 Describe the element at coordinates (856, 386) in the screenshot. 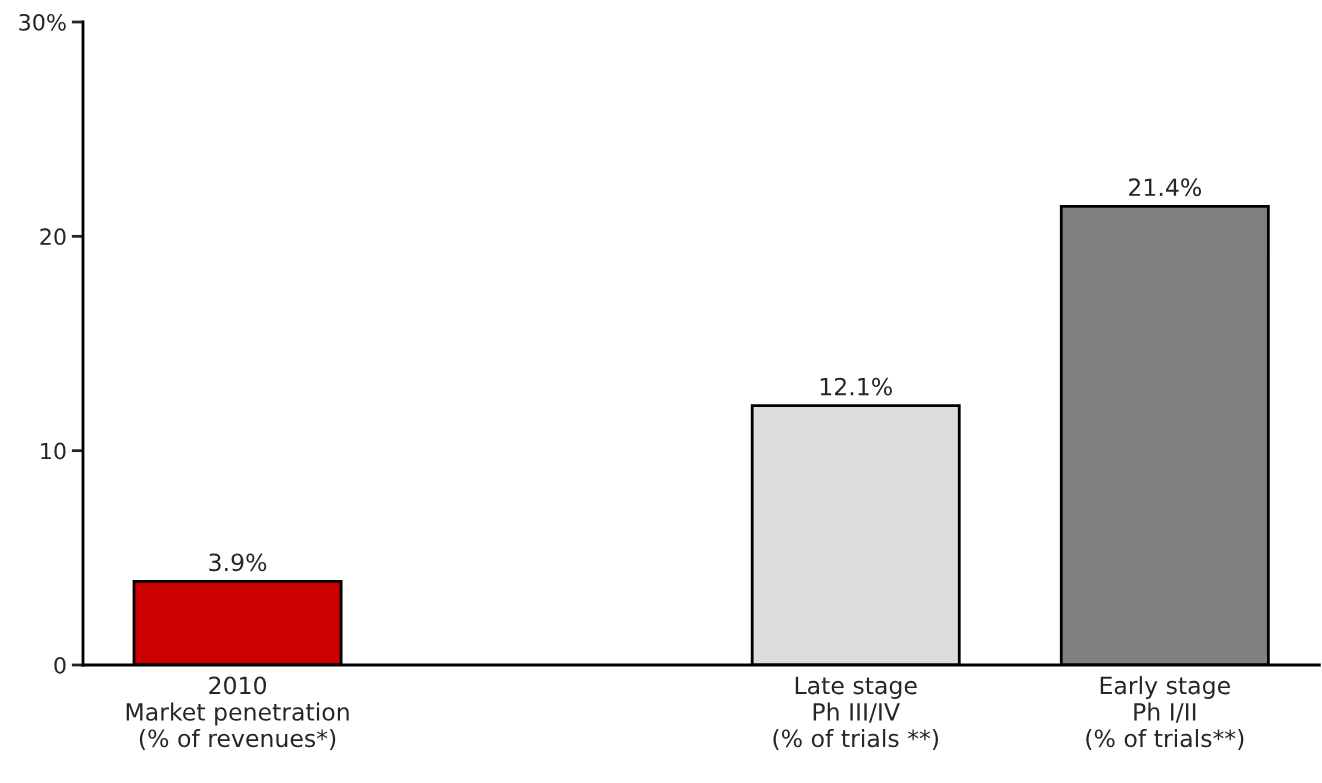

I see `data-label: 12.1%` at that location.